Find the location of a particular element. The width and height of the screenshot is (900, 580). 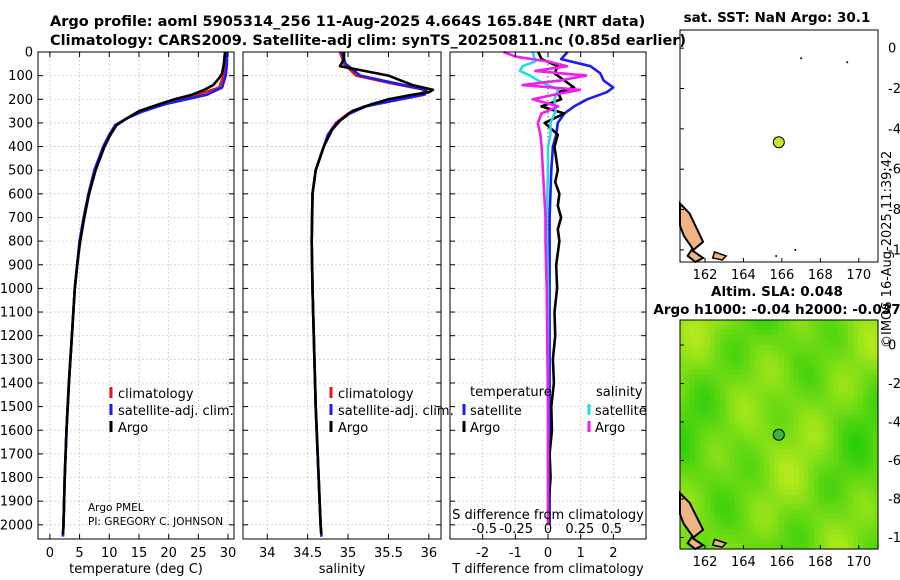

temperature-xtick-label: 30 is located at coordinates (228, 553).